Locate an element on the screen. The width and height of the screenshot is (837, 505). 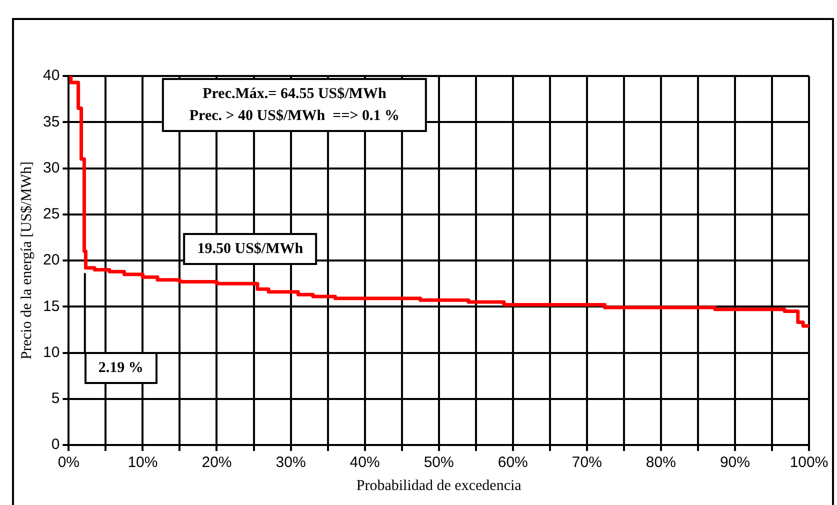
y-tick-label: 30 is located at coordinates (51, 167).